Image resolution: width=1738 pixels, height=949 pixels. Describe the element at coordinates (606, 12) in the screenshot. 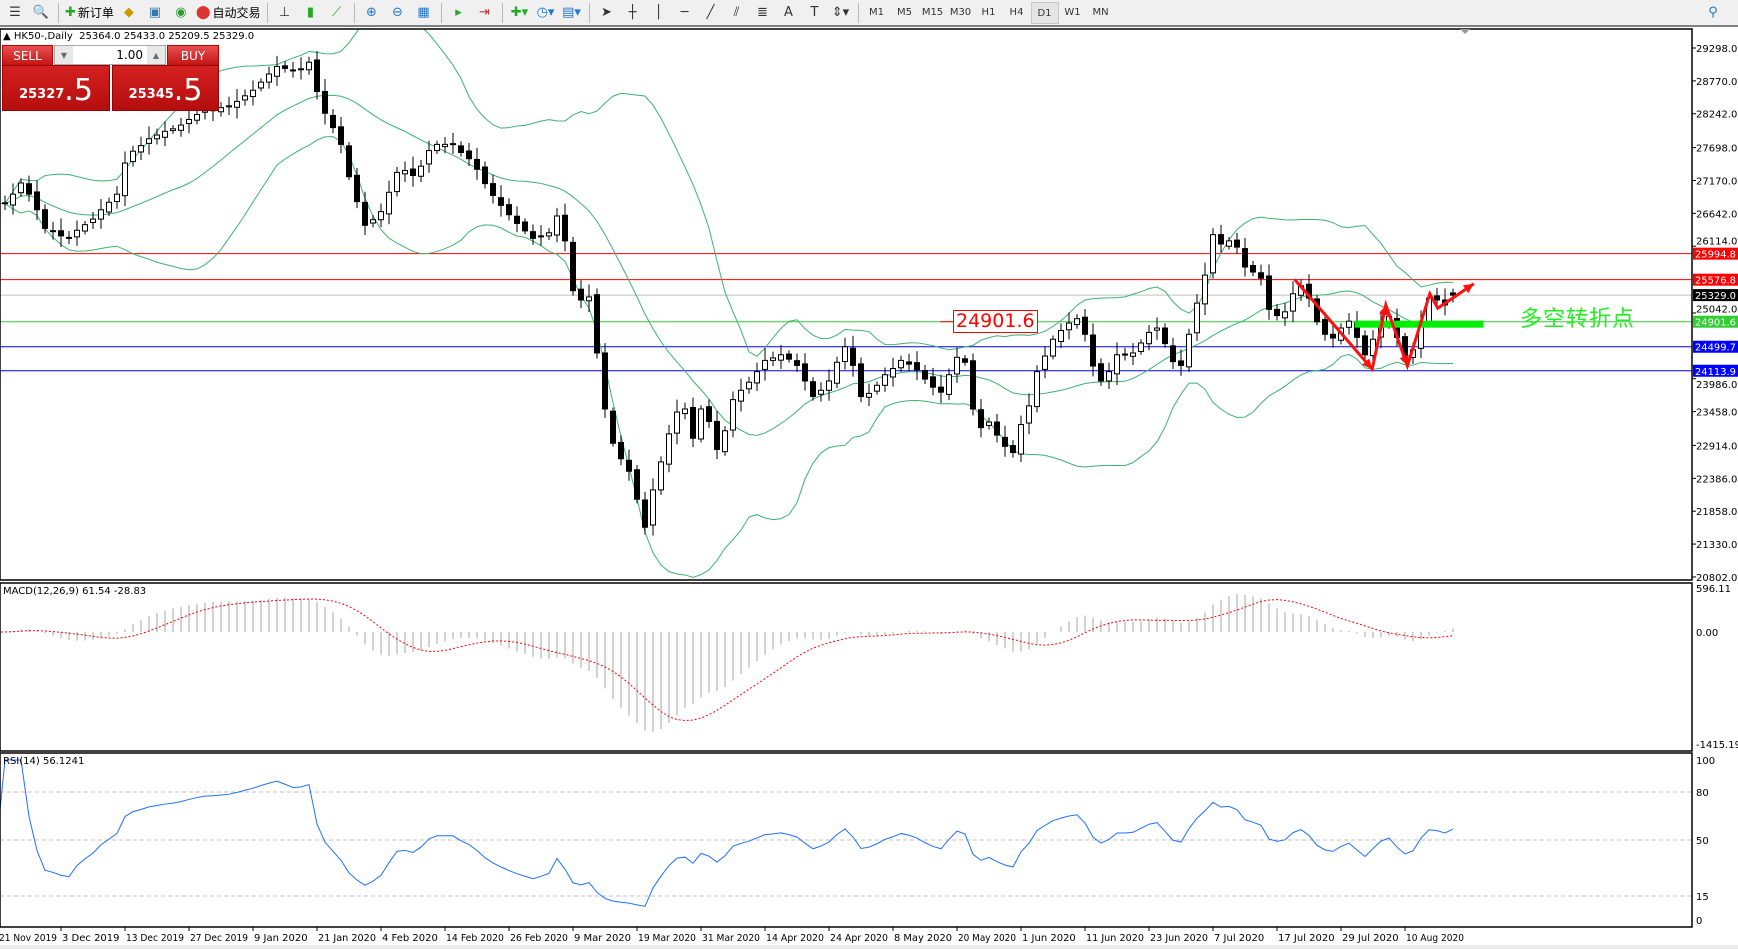

I see `cursor-icon: ➤` at that location.